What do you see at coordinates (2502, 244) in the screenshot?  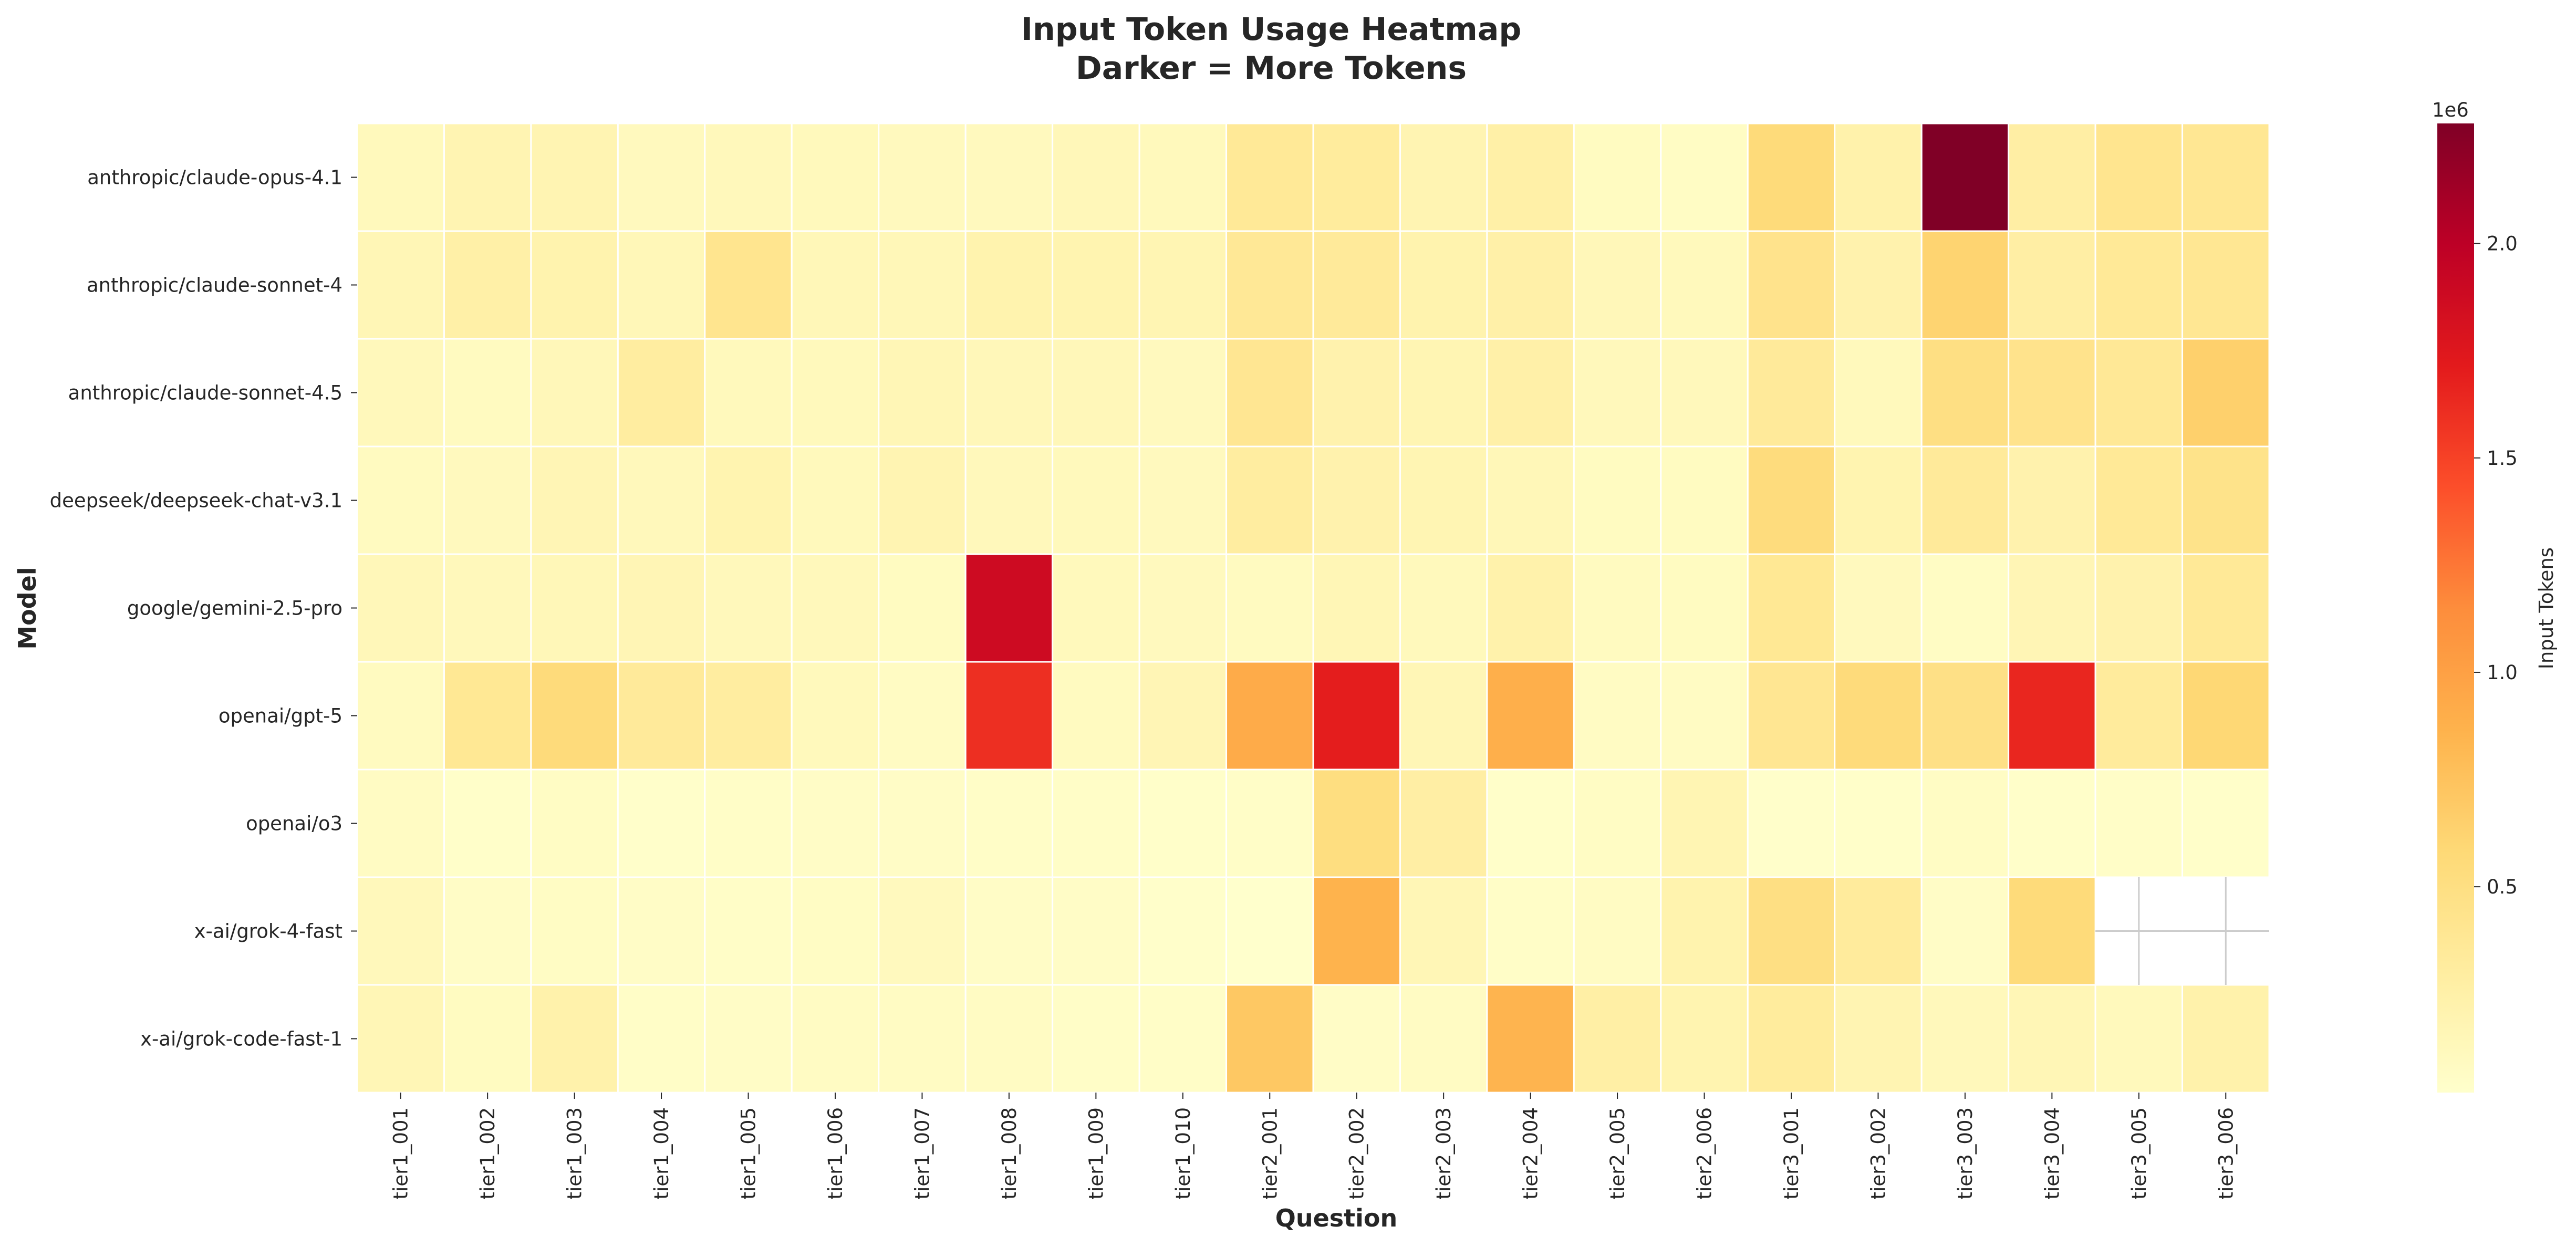 I see `colorbar-tick-label: 2.0` at bounding box center [2502, 244].